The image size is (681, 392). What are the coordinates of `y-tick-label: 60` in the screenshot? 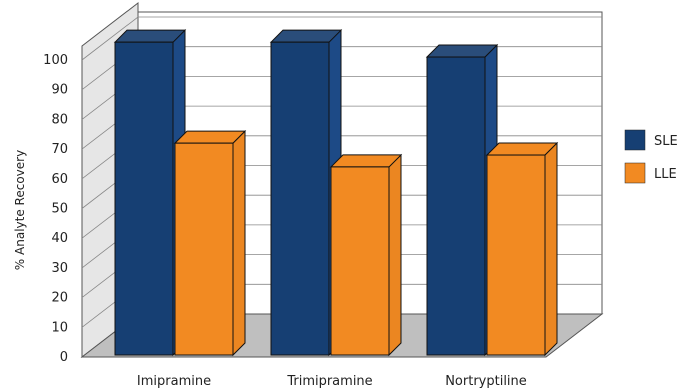 It's located at (59, 179).